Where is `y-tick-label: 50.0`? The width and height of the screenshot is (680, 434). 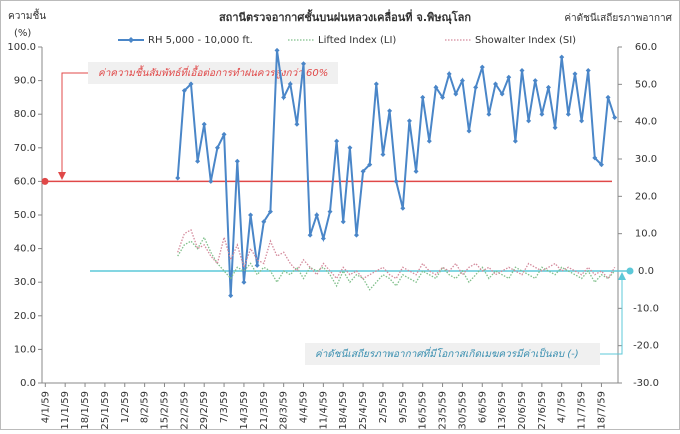 y-tick-label: 50.0 is located at coordinates (25, 215).